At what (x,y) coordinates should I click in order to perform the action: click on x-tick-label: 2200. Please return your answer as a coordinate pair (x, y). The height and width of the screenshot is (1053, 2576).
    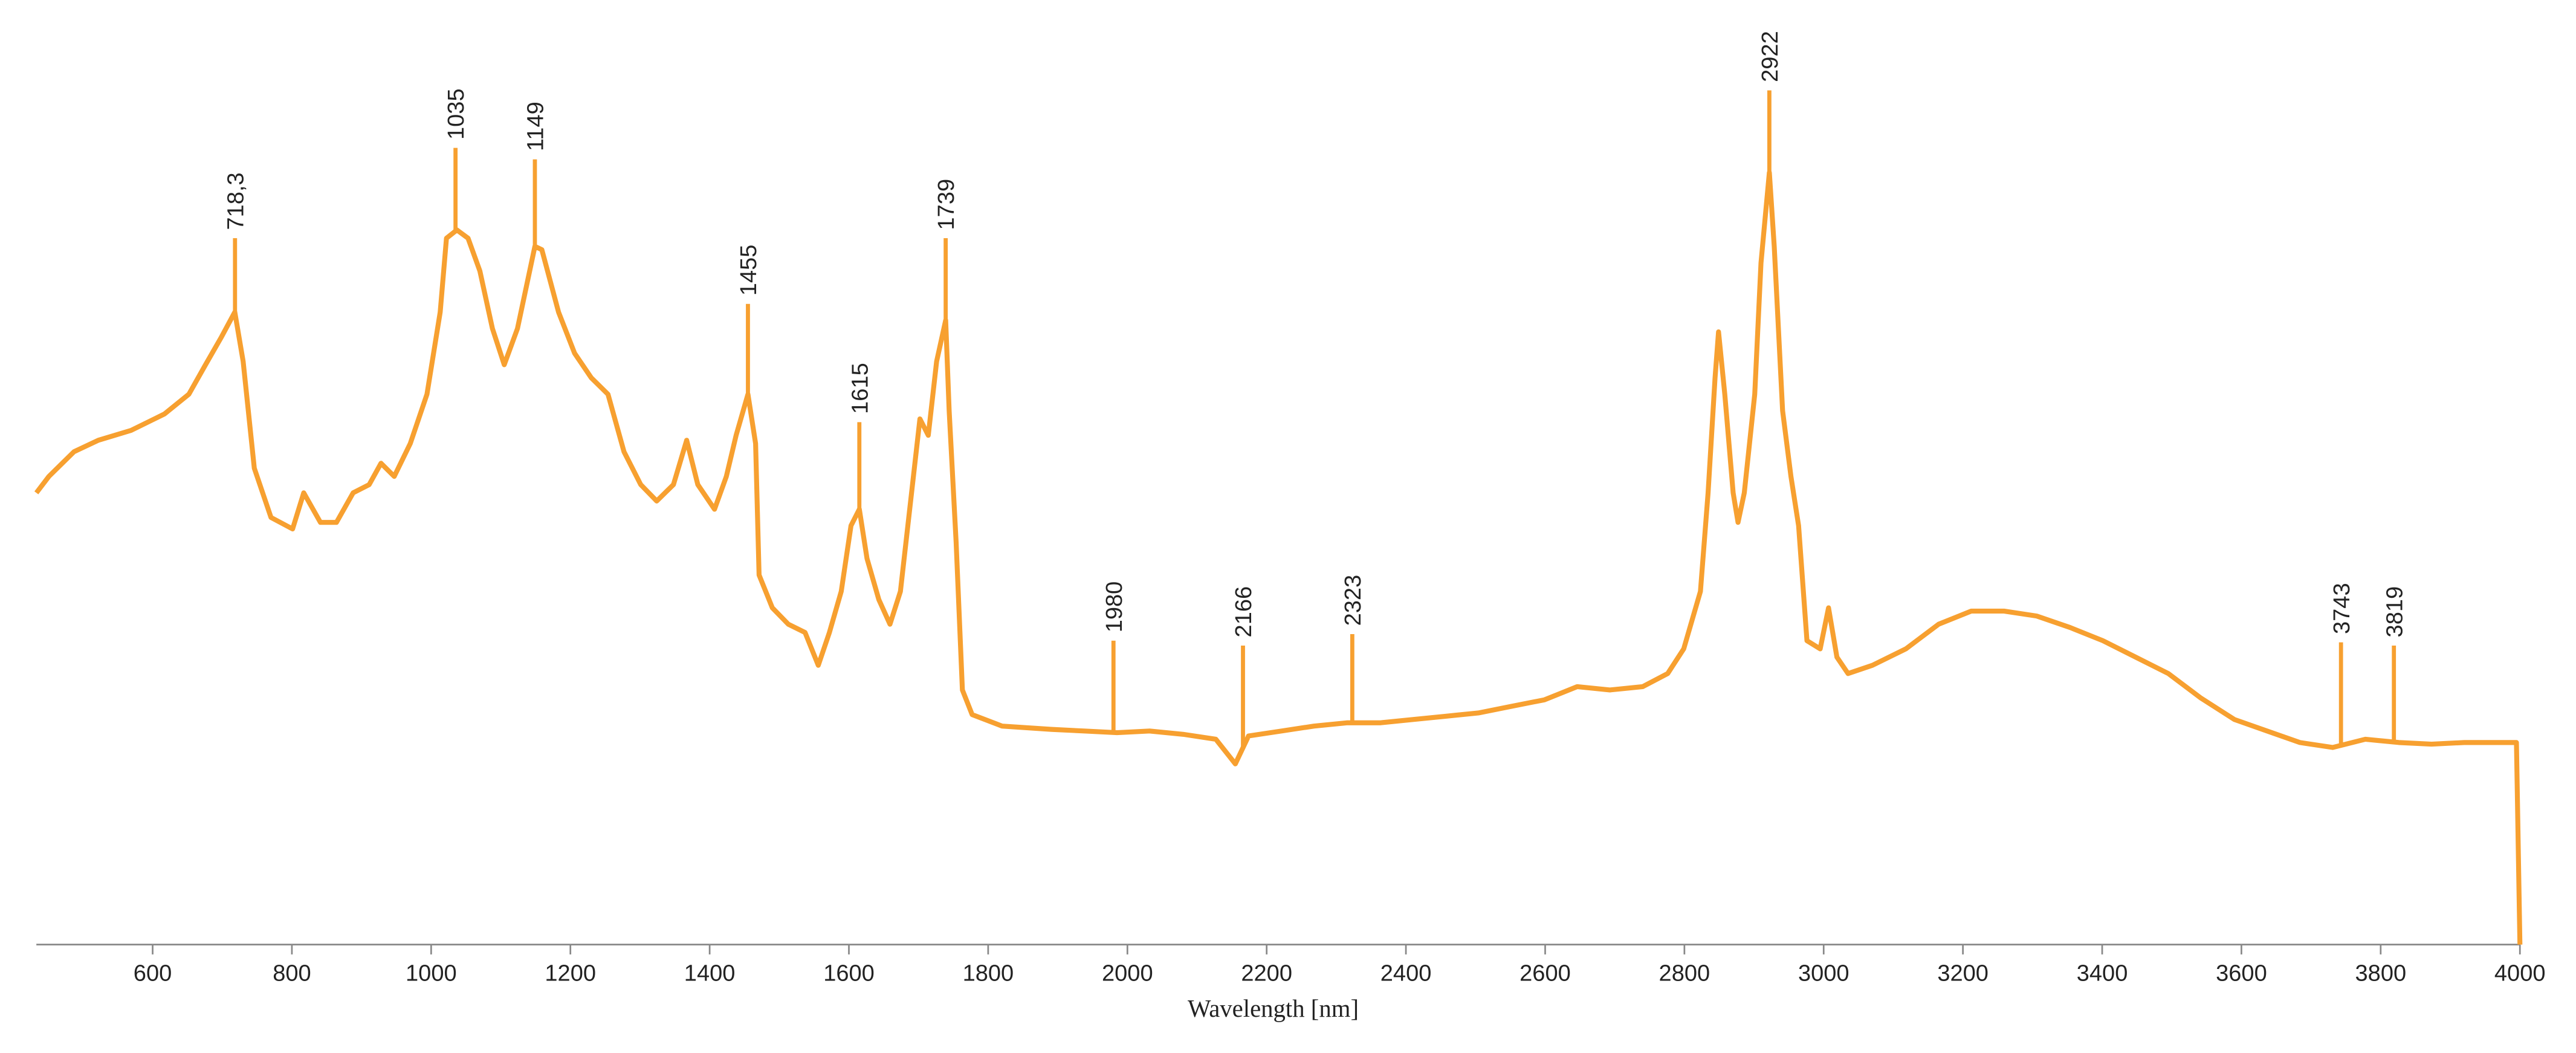
    Looking at the image, I should click on (1266, 973).